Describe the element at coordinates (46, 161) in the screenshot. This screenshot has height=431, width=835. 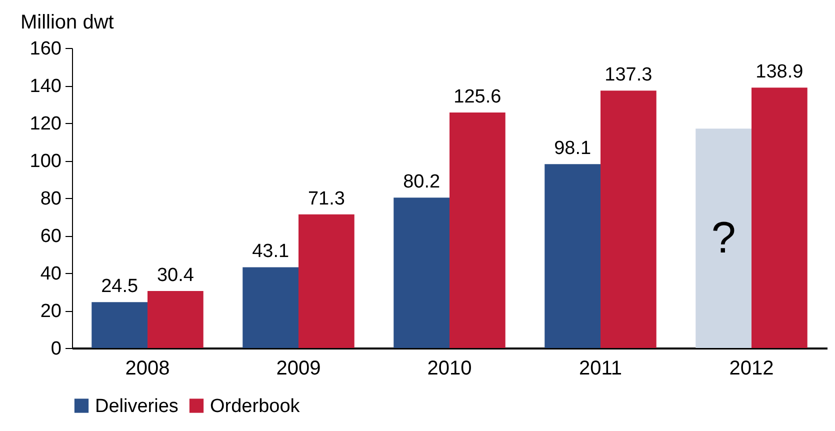
I see `y-tick-label: 100` at that location.